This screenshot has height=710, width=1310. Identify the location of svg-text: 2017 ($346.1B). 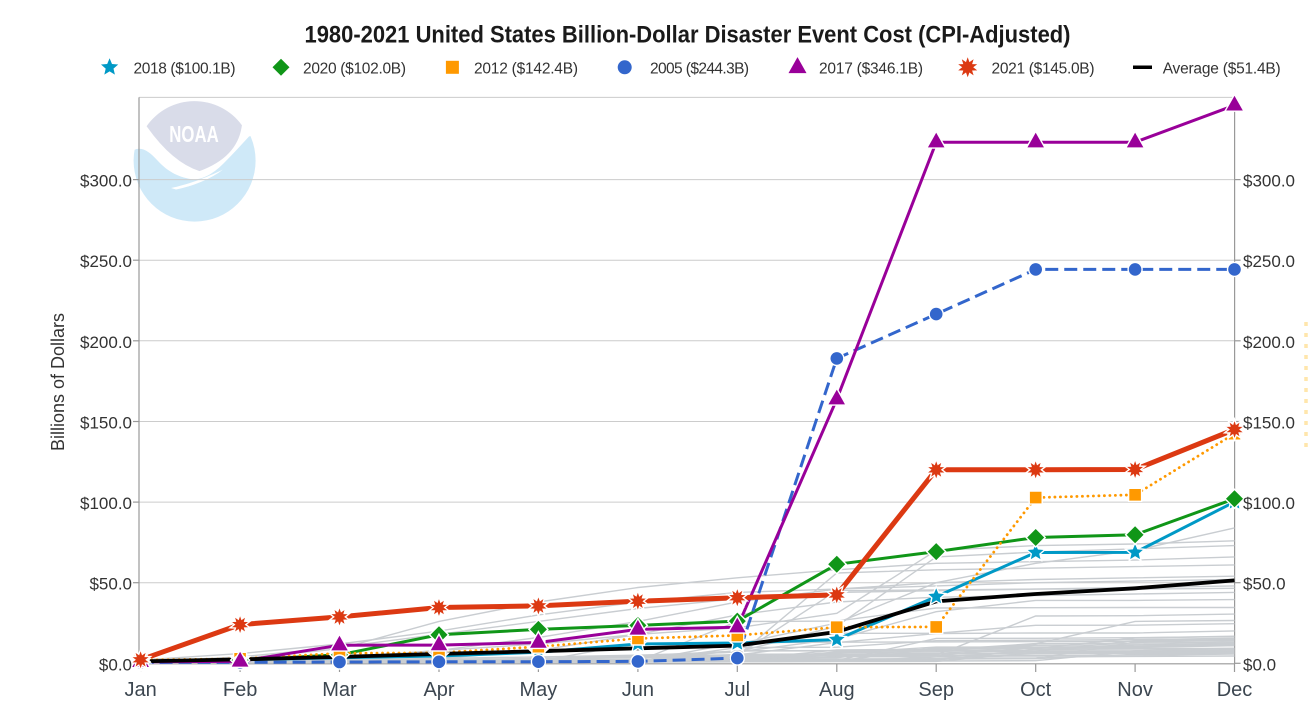
(871, 69).